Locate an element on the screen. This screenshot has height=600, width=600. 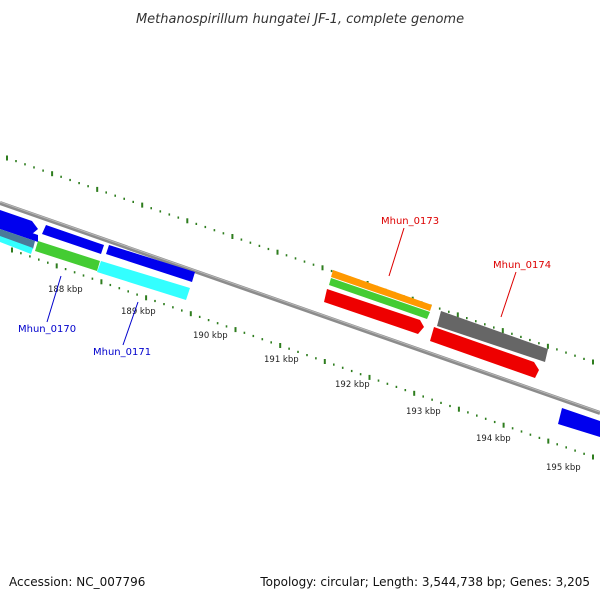
gene-arrow-steel-left is located at coordinates (17, 239).